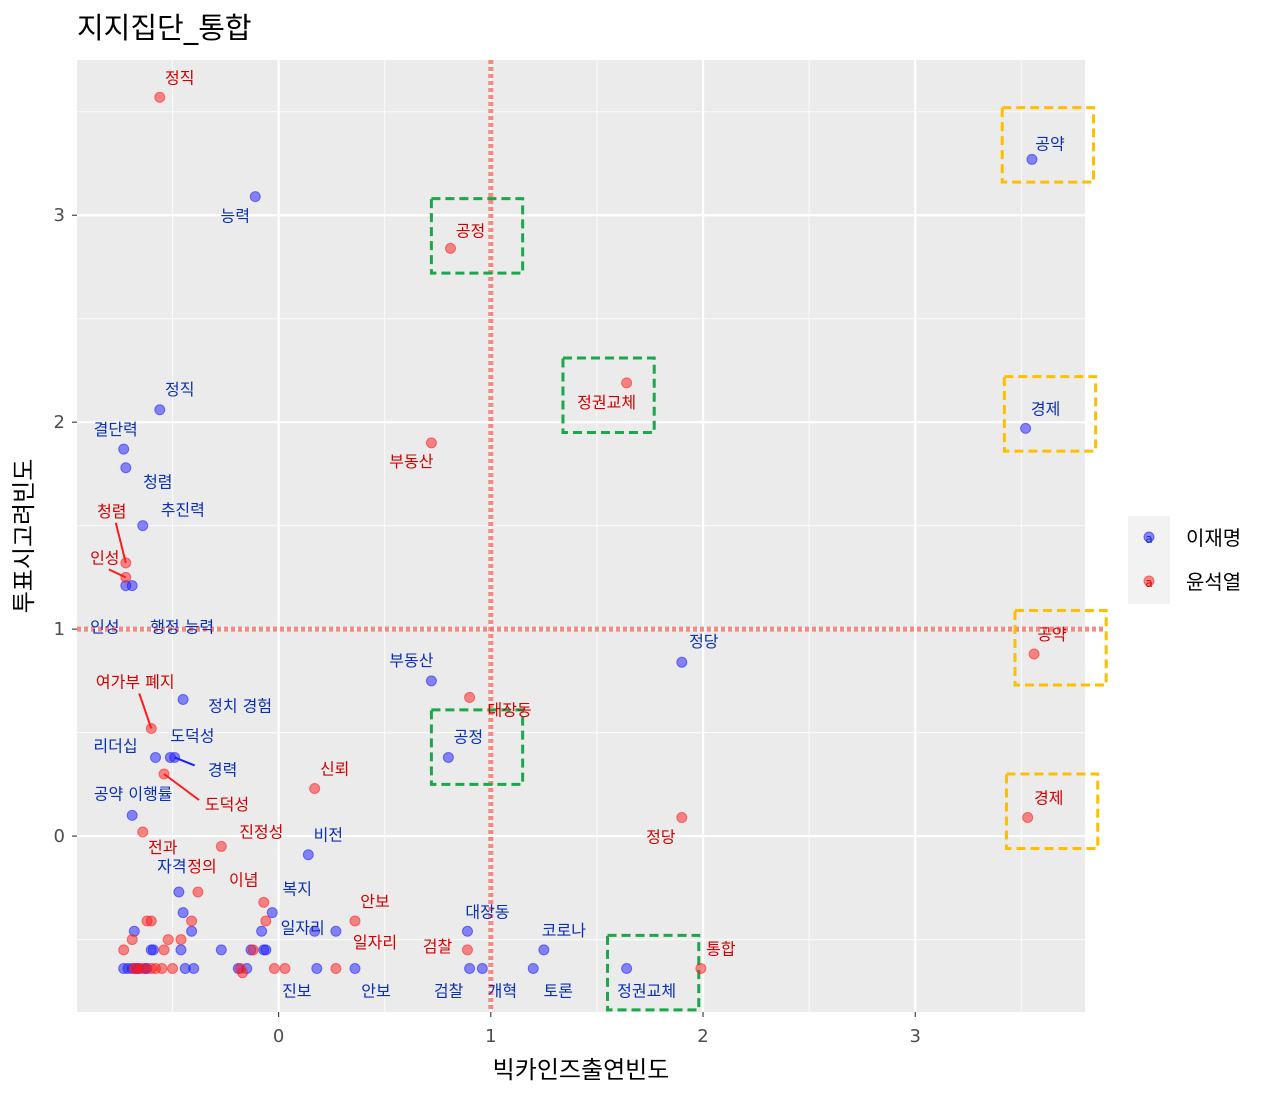  I want to click on point-label: 정치 경험, so click(240, 705).